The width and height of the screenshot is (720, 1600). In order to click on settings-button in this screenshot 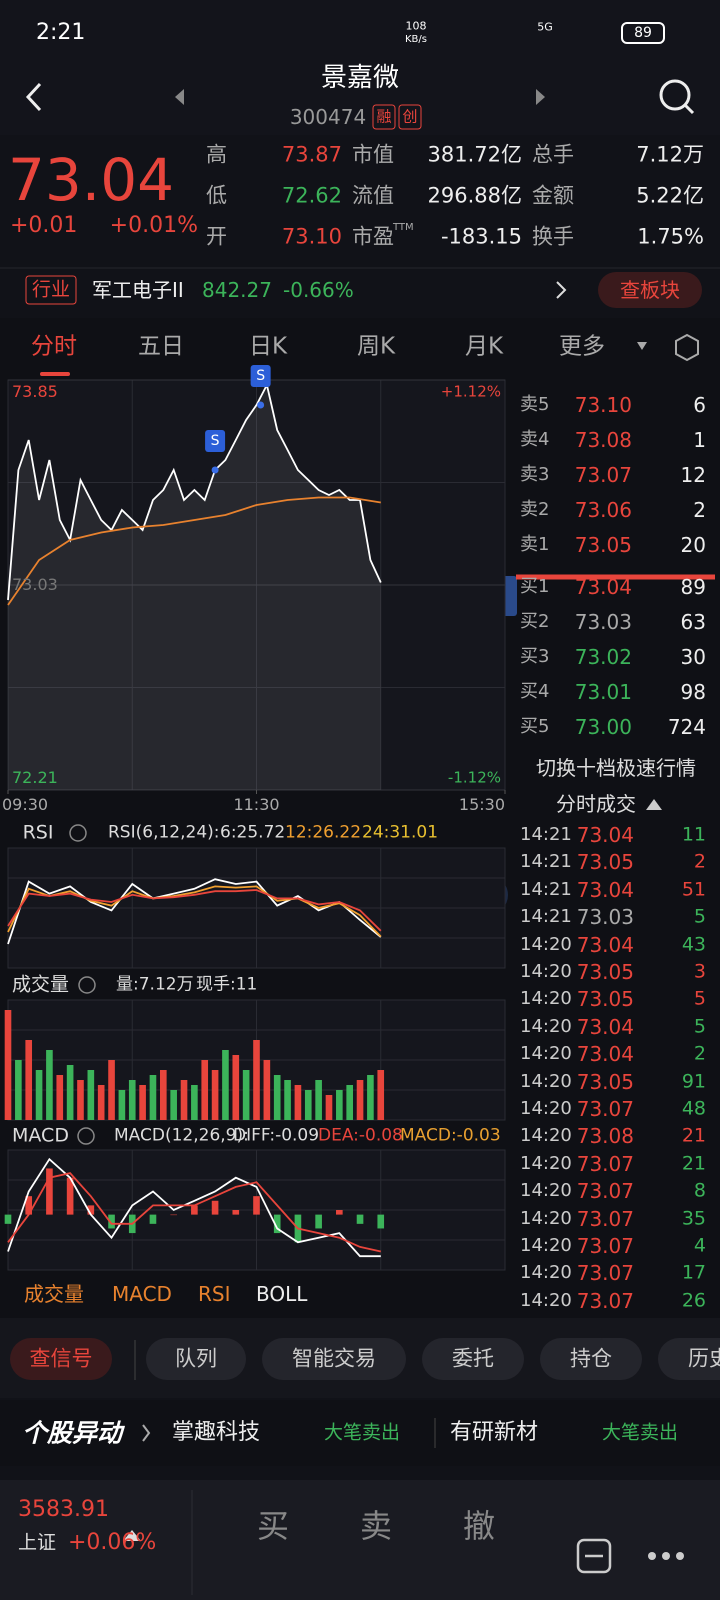, I will do `click(687, 347)`.